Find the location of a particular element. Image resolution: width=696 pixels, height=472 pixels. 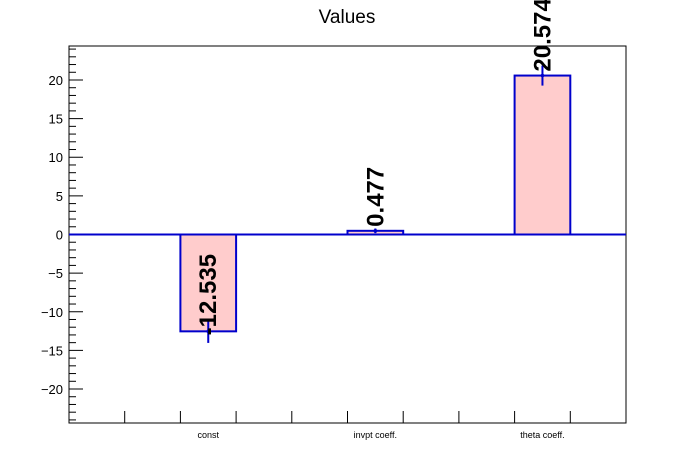

y-tick-label: 10 is located at coordinates (56, 157).